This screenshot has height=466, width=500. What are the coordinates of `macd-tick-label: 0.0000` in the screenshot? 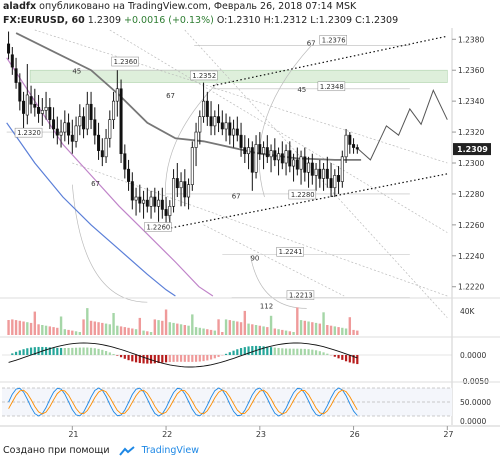 It's located at (473, 355).